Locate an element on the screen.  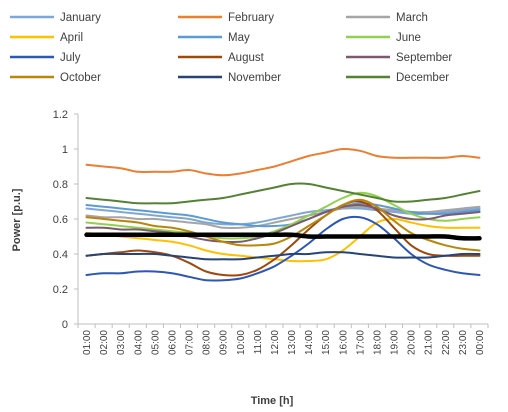
y-tick-label: 0.6 is located at coordinates (60, 220).